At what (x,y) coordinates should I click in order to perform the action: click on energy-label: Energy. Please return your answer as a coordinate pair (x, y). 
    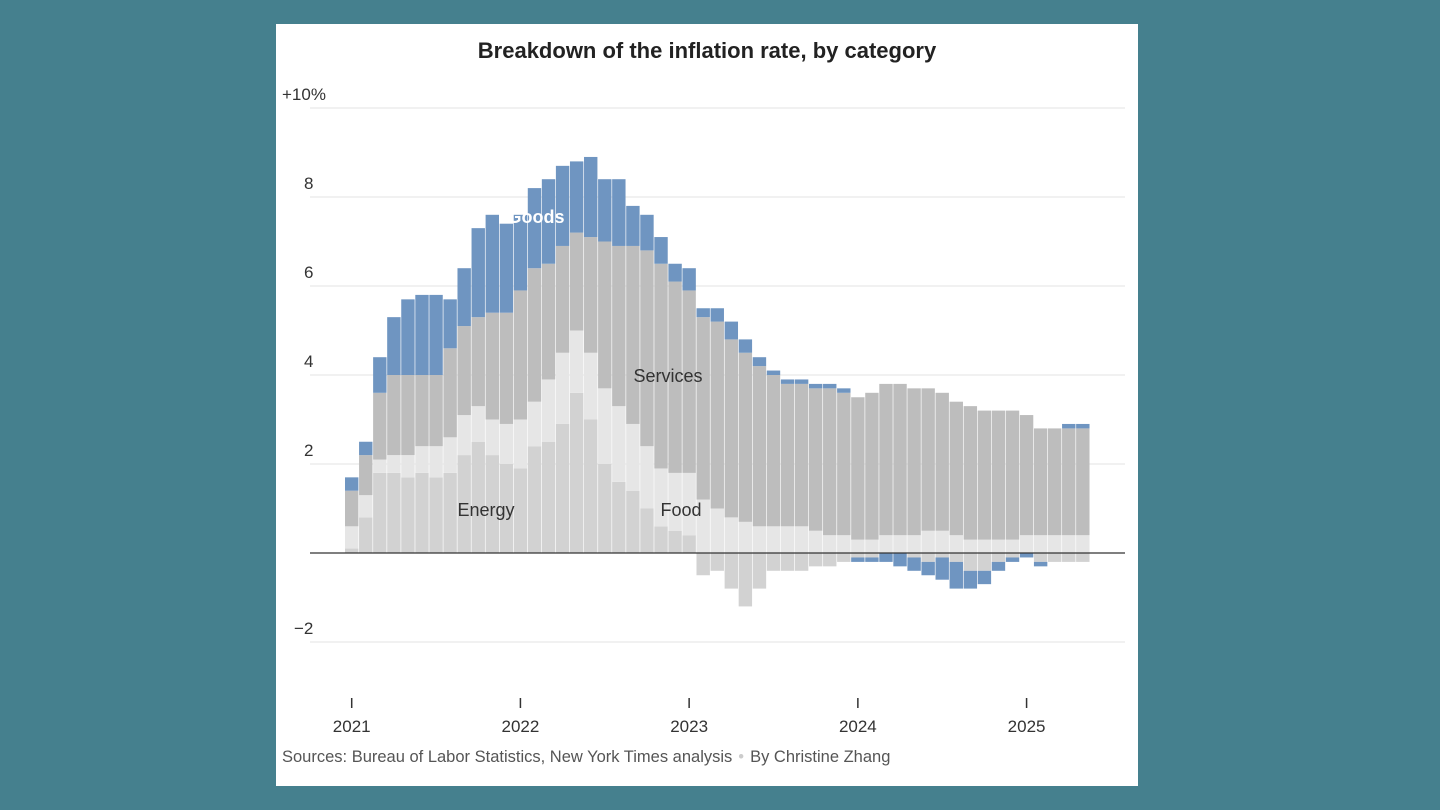
    Looking at the image, I should click on (485, 510).